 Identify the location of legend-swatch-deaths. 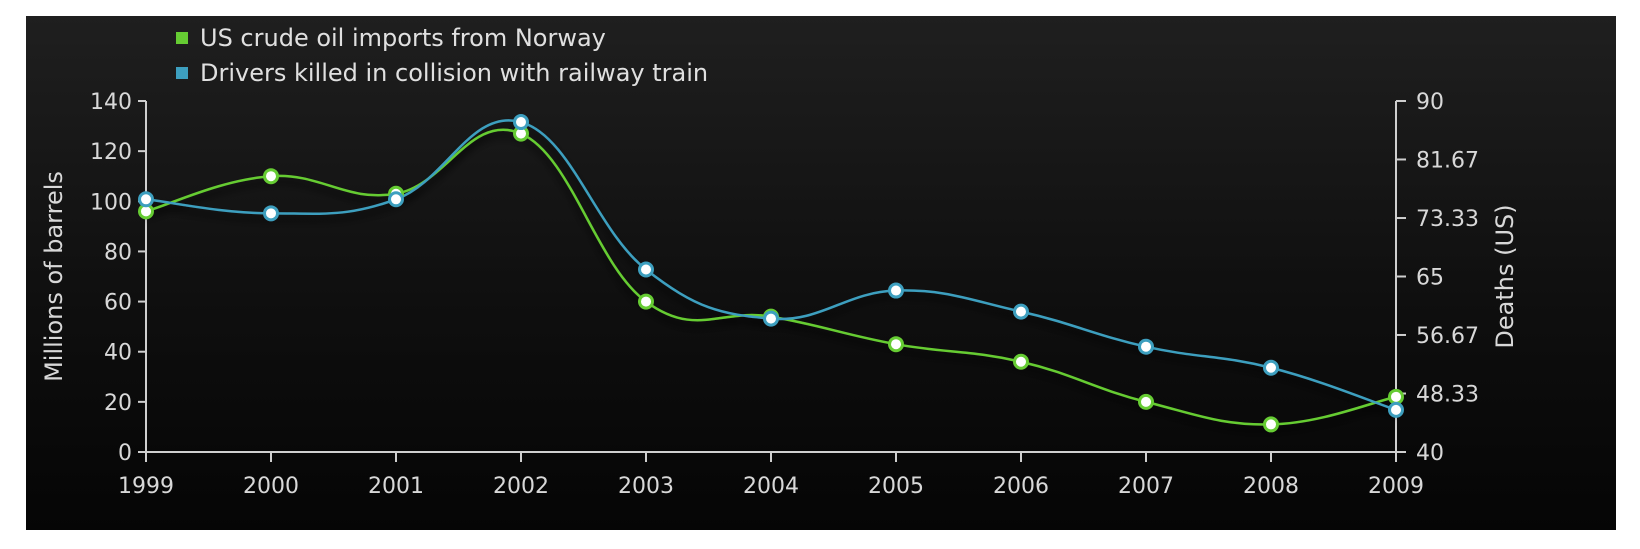
(182, 73).